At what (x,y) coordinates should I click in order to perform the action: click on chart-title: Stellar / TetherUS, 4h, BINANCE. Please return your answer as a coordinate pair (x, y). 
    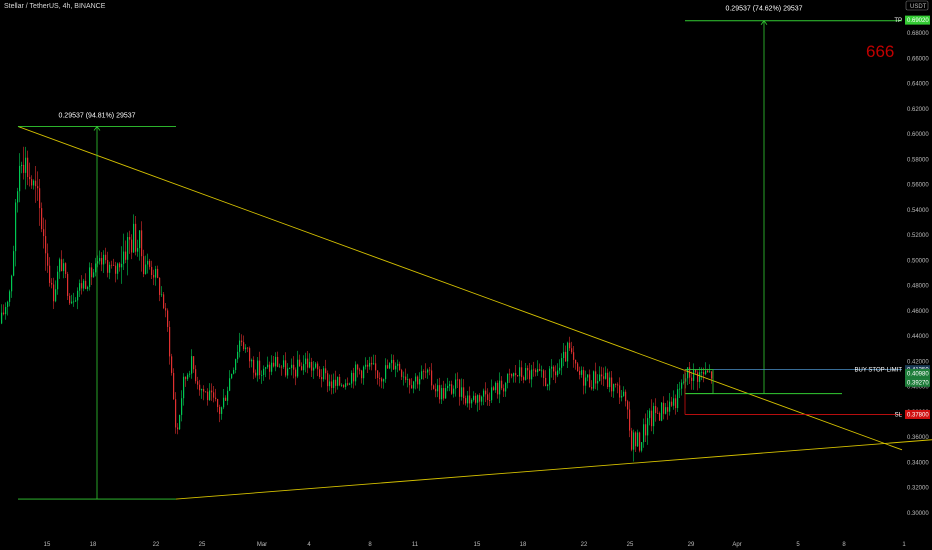
    Looking at the image, I should click on (55, 6).